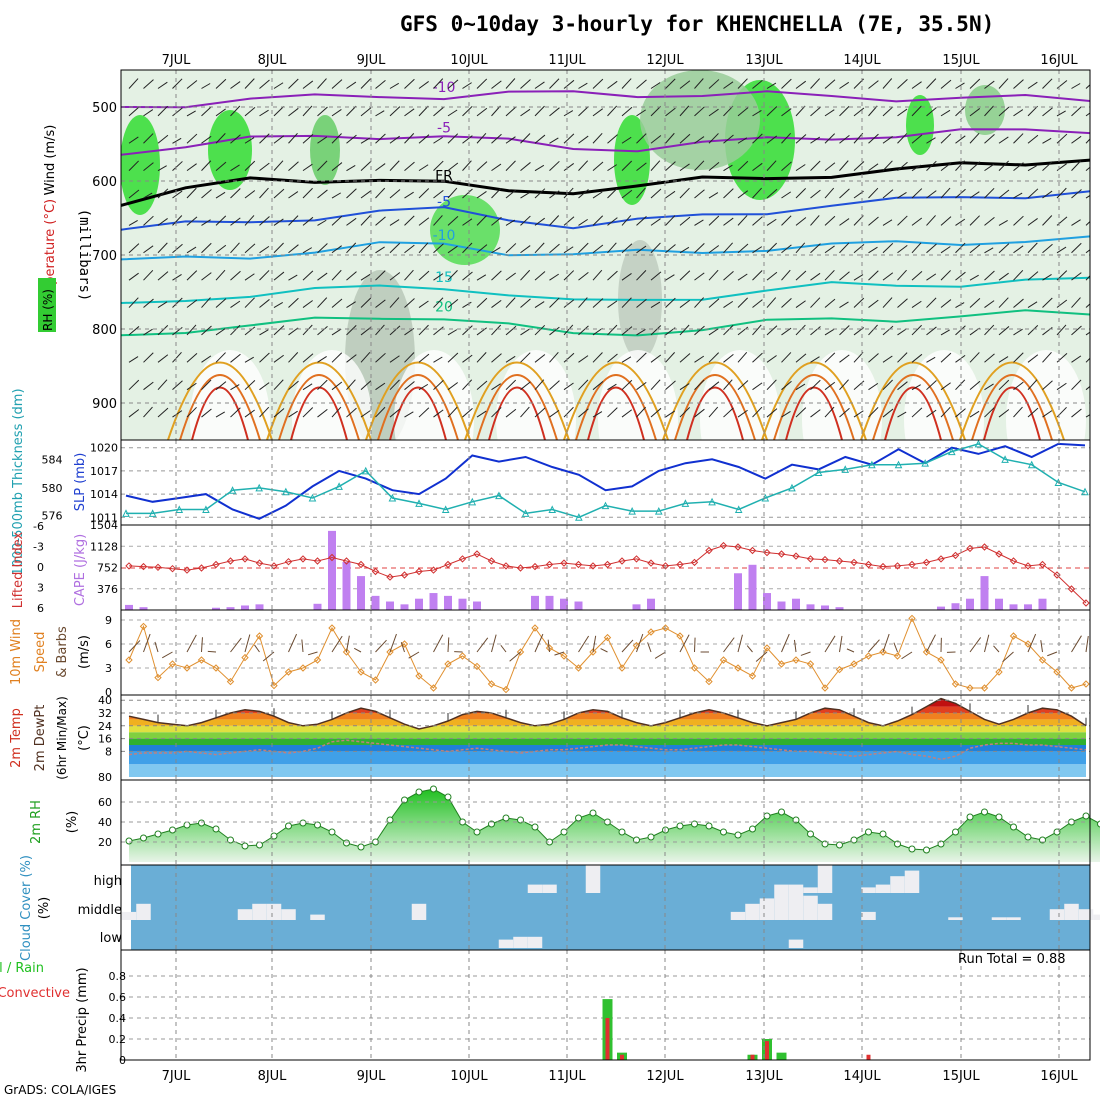 The height and width of the screenshot is (1100, 1100). Describe the element at coordinates (36, 822) in the screenshot. I see `rh2m-axis-label: 2m RH` at that location.